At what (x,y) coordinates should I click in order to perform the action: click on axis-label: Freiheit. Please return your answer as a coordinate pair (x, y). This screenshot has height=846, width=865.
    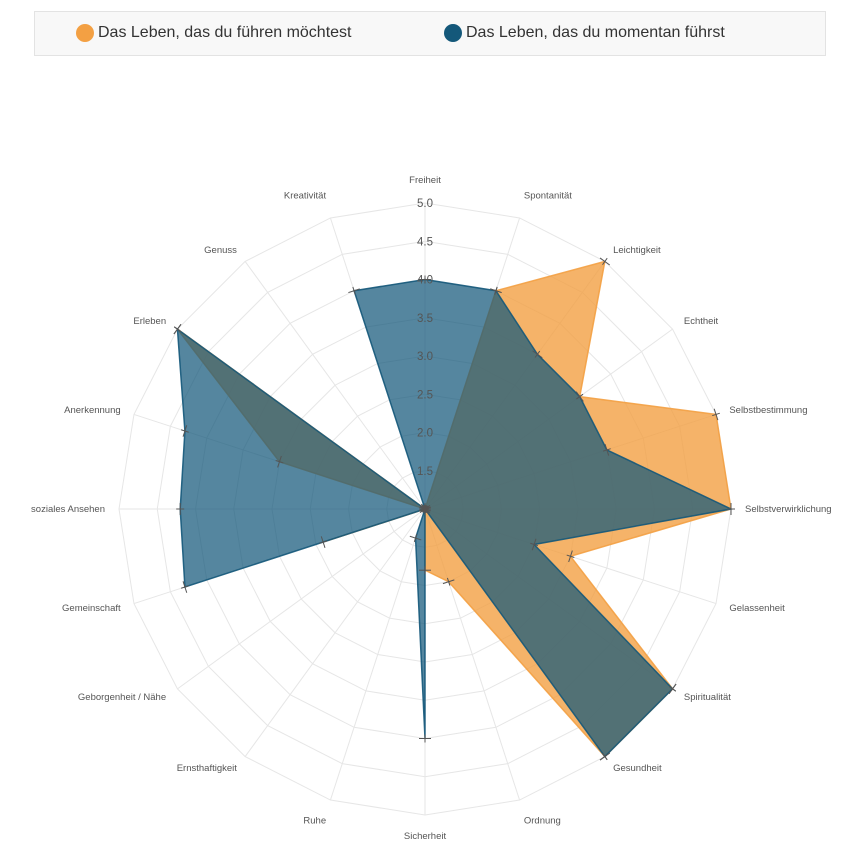
    Looking at the image, I should click on (425, 180).